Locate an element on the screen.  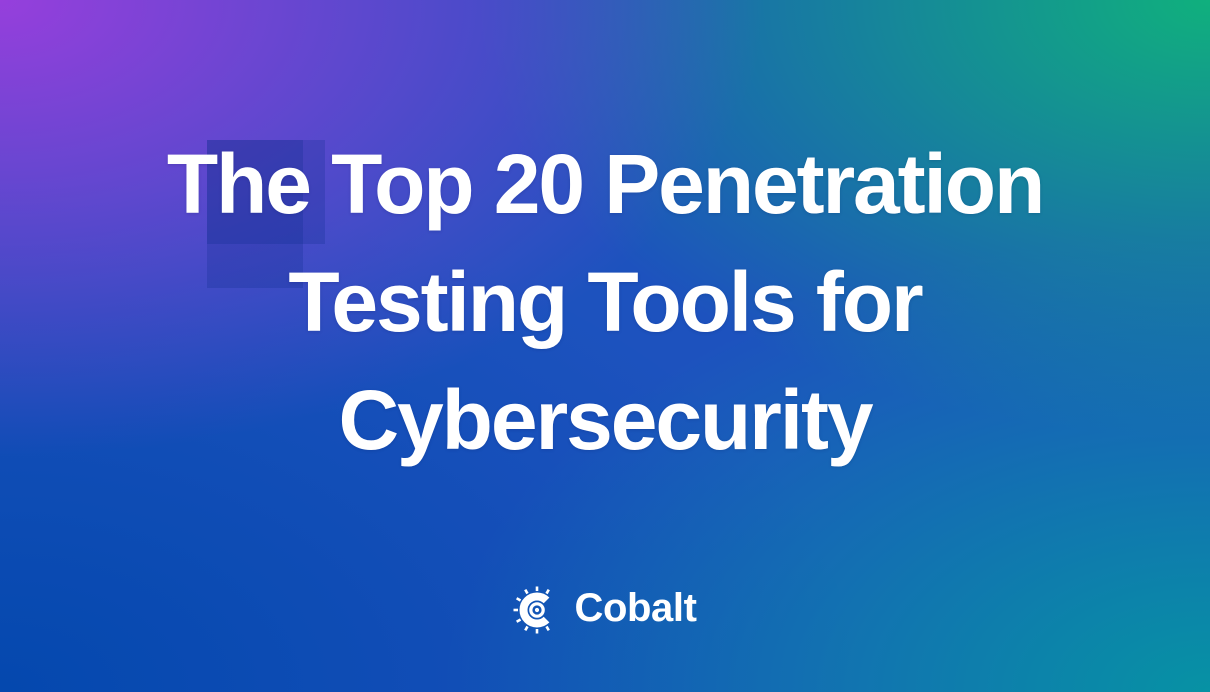
cobalt-dial-icon is located at coordinates (532, 610).